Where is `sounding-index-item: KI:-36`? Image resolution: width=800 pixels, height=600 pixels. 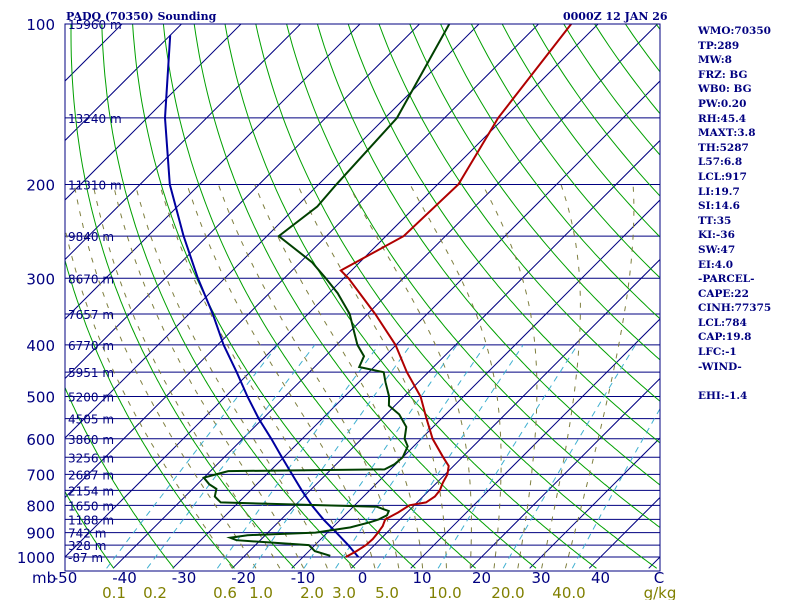 sounding-index-item: KI:-36 is located at coordinates (716, 235).